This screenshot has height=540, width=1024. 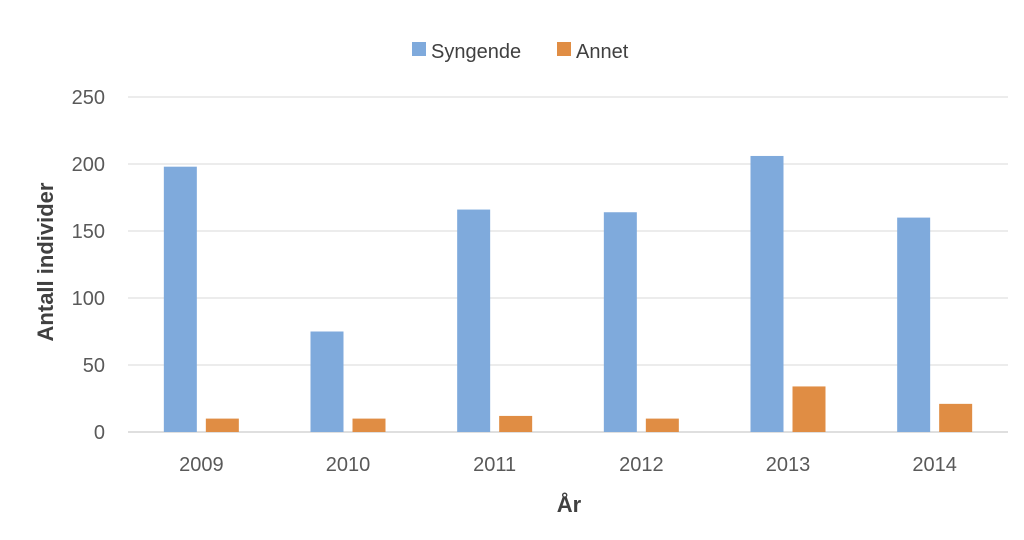 I want to click on bar-syngende-2014, so click(x=914, y=324).